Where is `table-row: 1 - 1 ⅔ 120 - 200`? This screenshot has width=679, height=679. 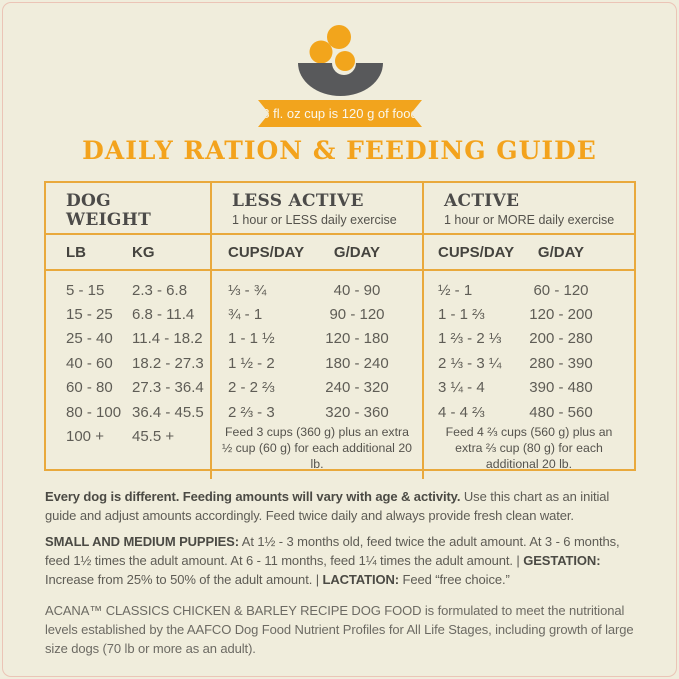 table-row: 1 - 1 ⅔ 120 - 200 is located at coordinates (529, 314).